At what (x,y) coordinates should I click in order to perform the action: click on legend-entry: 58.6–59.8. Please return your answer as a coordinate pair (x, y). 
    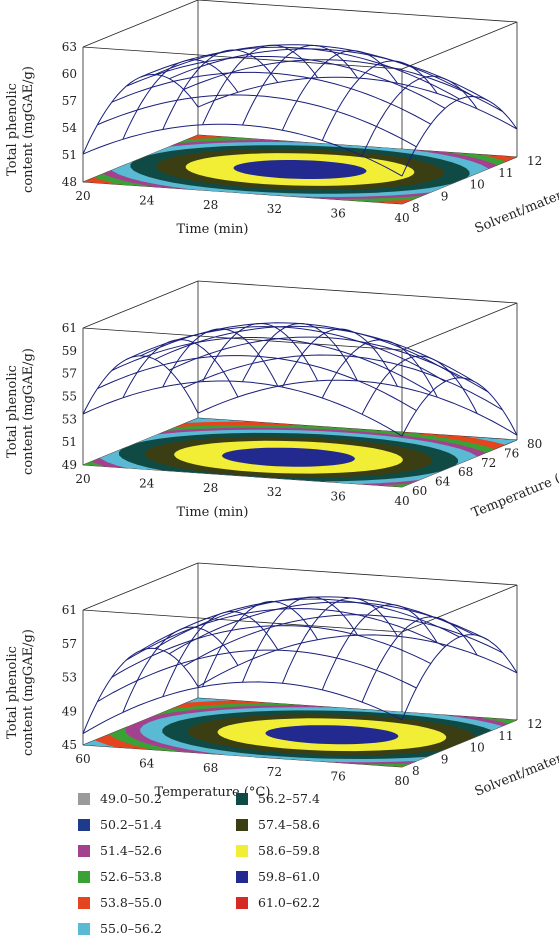
    Looking at the image, I should click on (278, 850).